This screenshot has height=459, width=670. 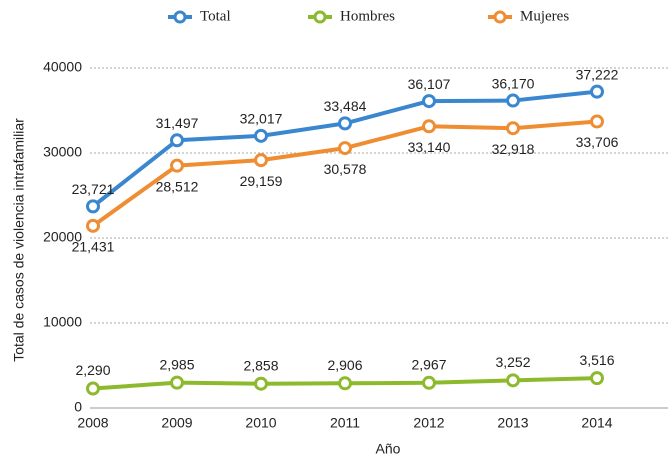 What do you see at coordinates (367, 16) in the screenshot?
I see `legend-label: Hombres` at bounding box center [367, 16].